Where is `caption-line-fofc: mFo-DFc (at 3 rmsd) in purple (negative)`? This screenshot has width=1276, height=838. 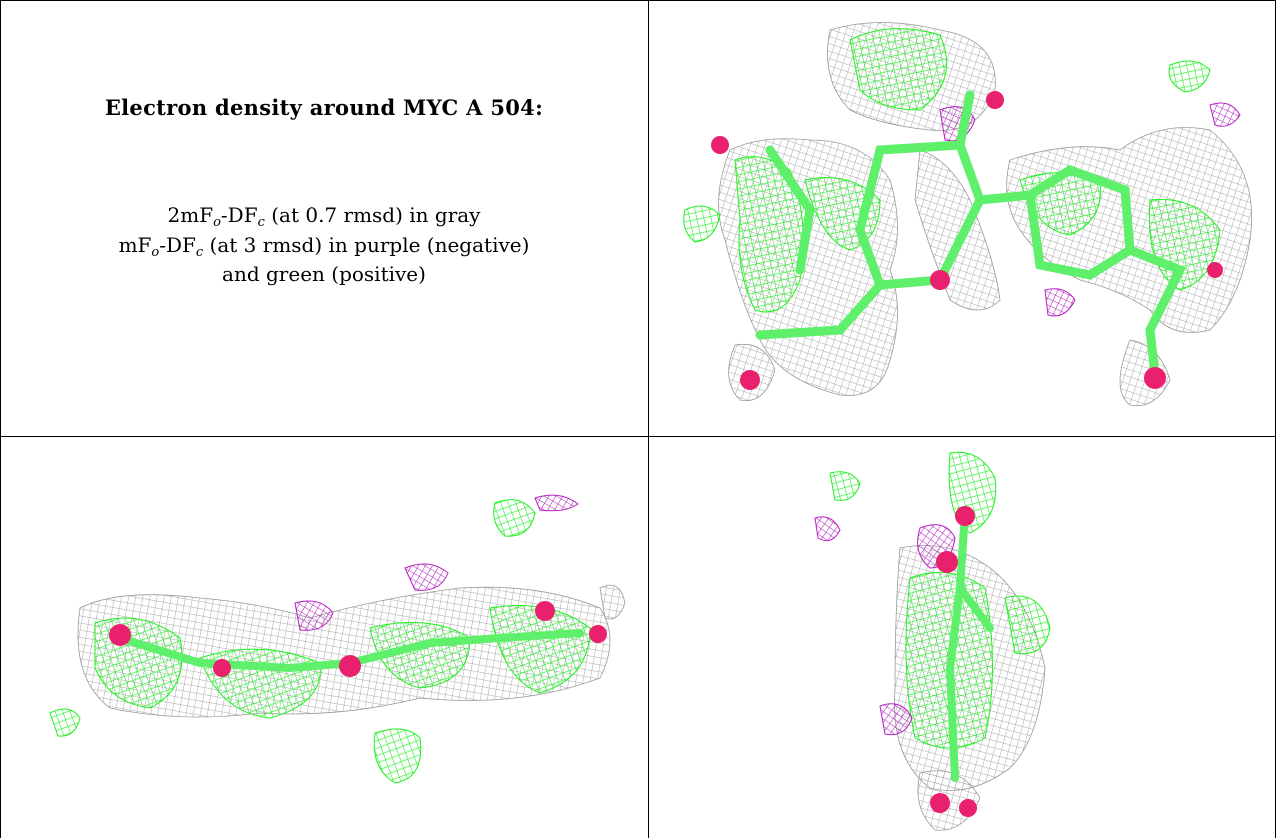
caption-line-fofc: mFo-DFc (at 3 rmsd) in purple (negative) is located at coordinates (324, 246).